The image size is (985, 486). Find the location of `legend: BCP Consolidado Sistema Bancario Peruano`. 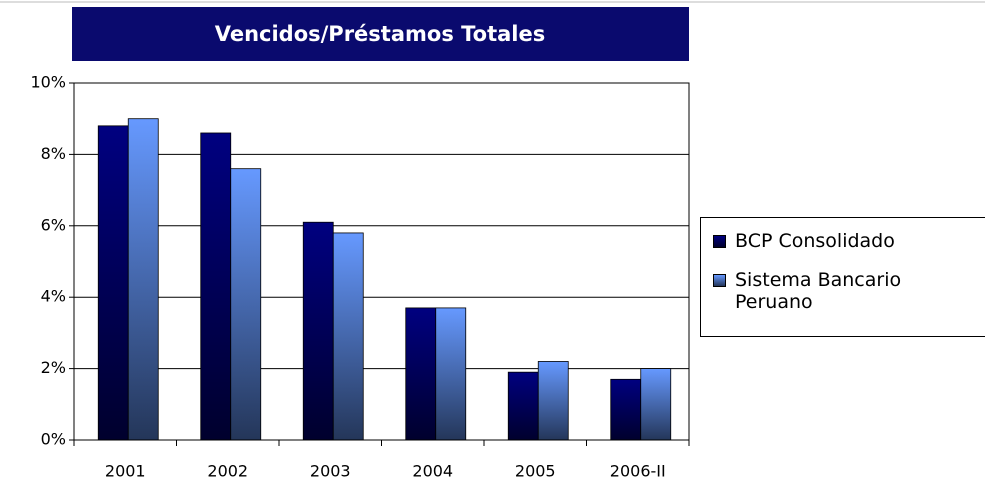

legend: BCP Consolidado Sistema Bancario Peruano is located at coordinates (842, 277).